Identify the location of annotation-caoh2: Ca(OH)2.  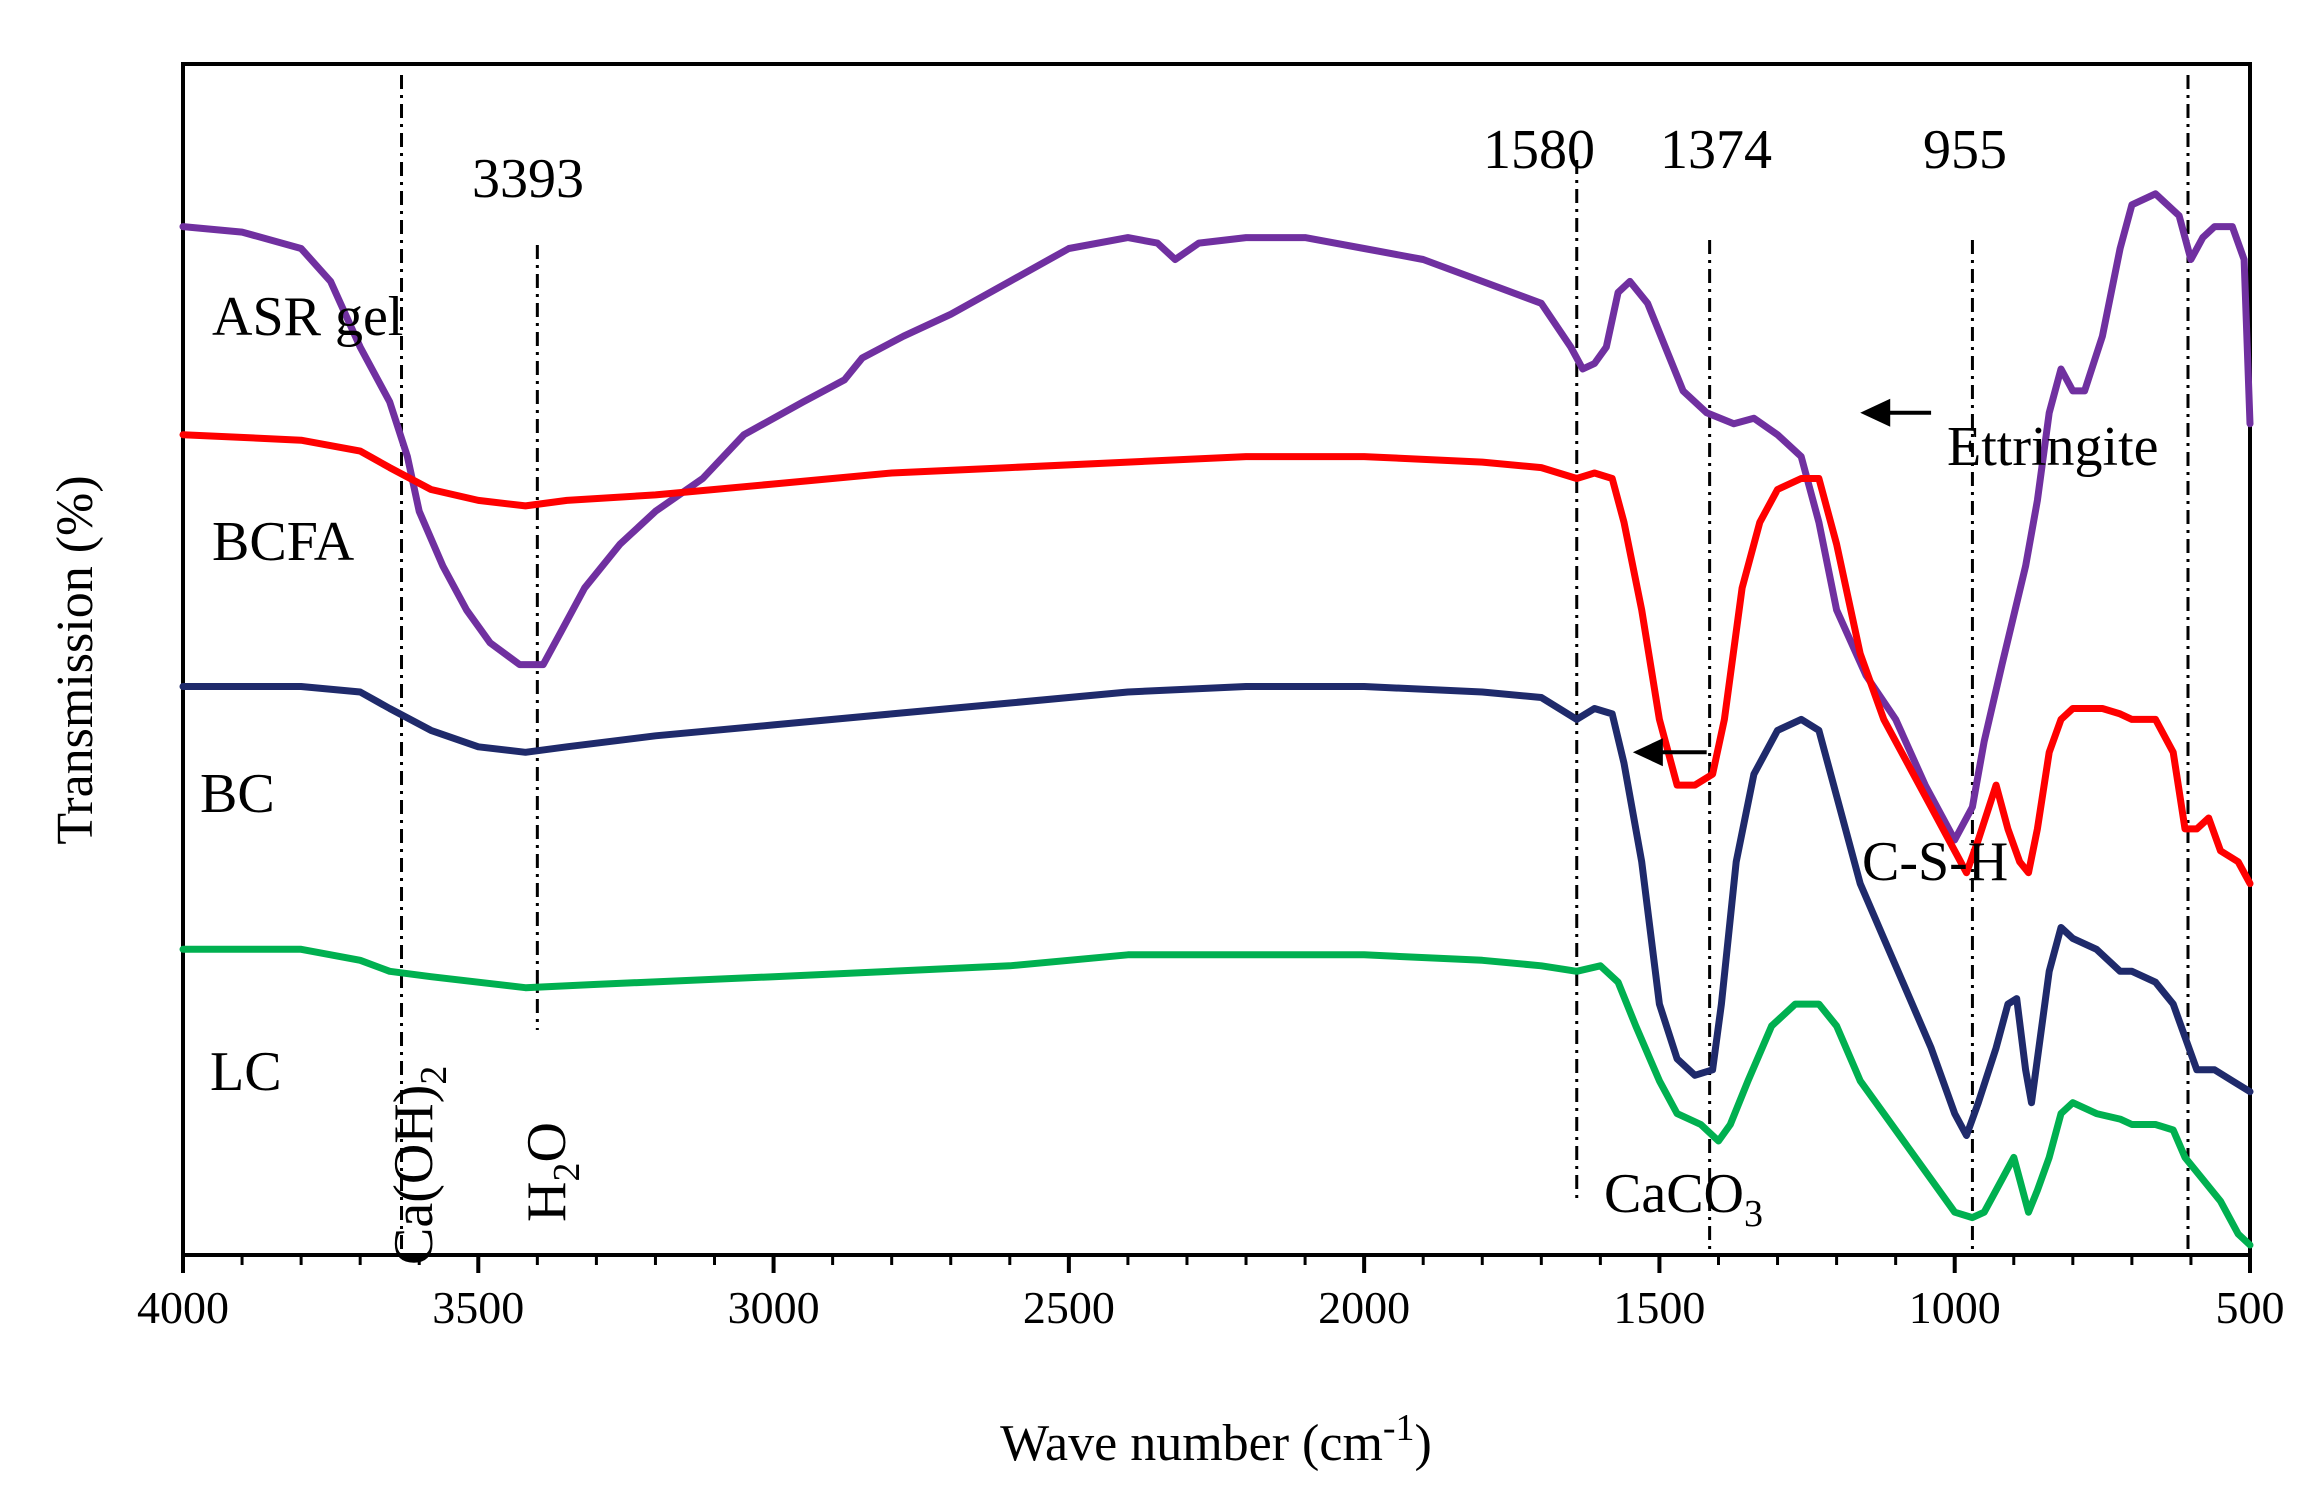
(419, 1165).